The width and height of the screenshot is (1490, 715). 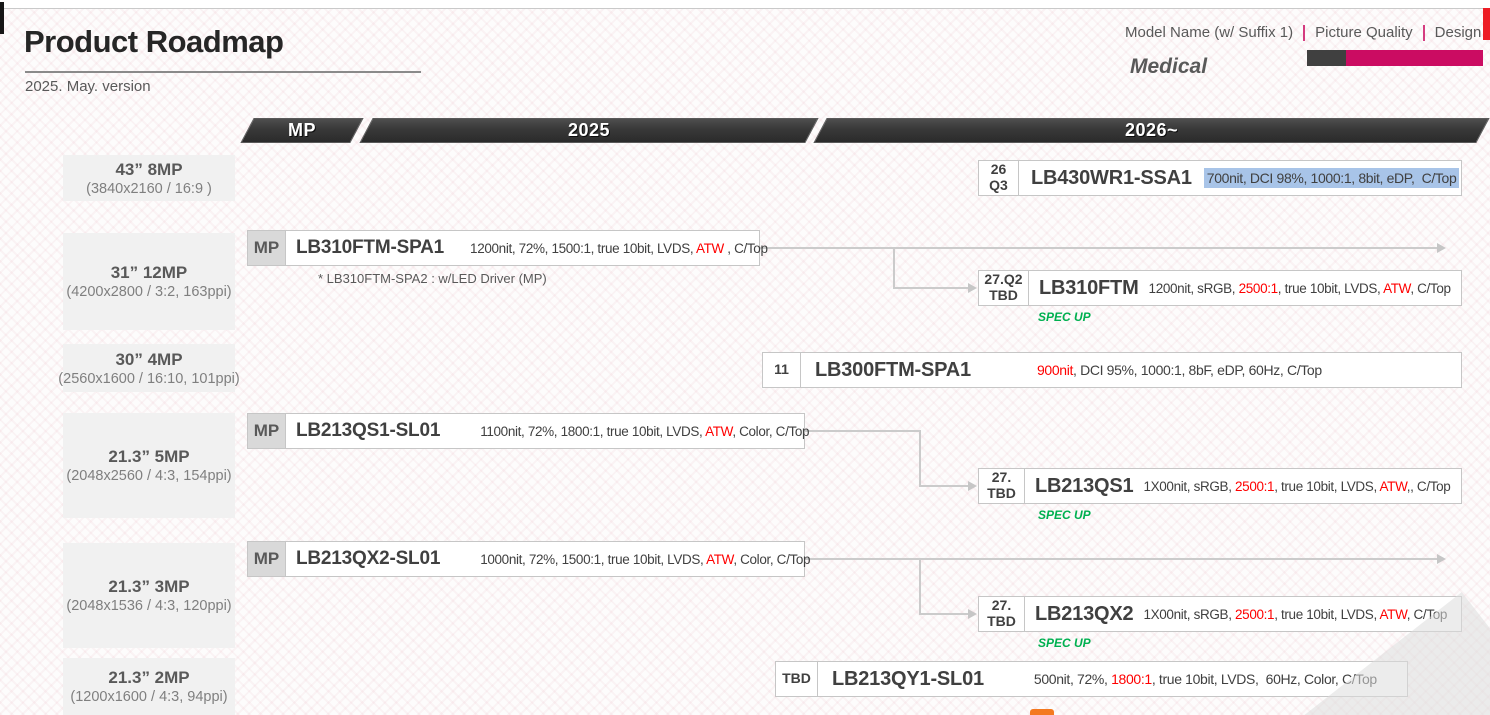 What do you see at coordinates (1189, 486) in the screenshot?
I see `spec-part: 1X00nit, sRGB,` at bounding box center [1189, 486].